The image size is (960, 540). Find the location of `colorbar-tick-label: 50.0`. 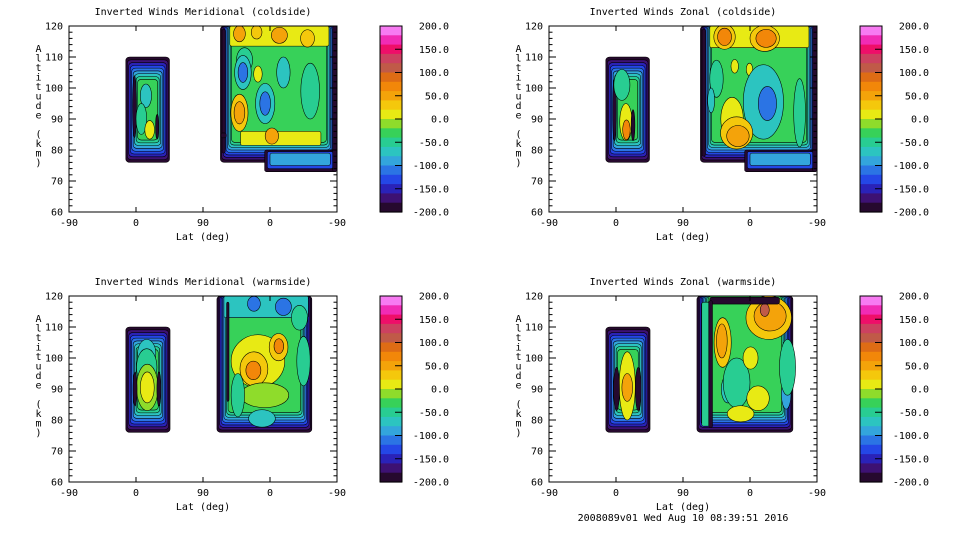

colorbar-tick-label: 50.0 is located at coordinates (437, 366).